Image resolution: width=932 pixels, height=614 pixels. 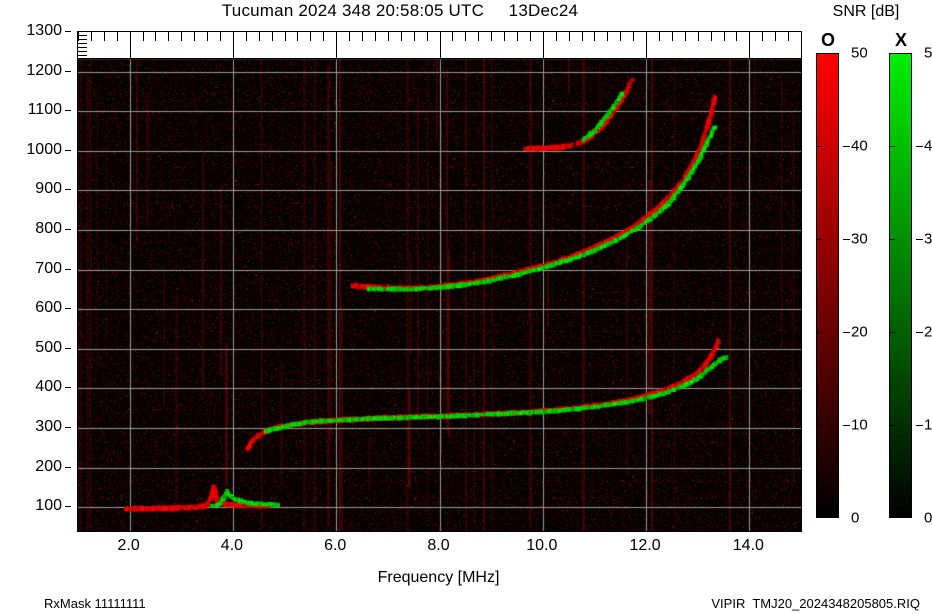 What do you see at coordinates (928, 146) in the screenshot?
I see `colorbar-tick-label: 40` at bounding box center [928, 146].